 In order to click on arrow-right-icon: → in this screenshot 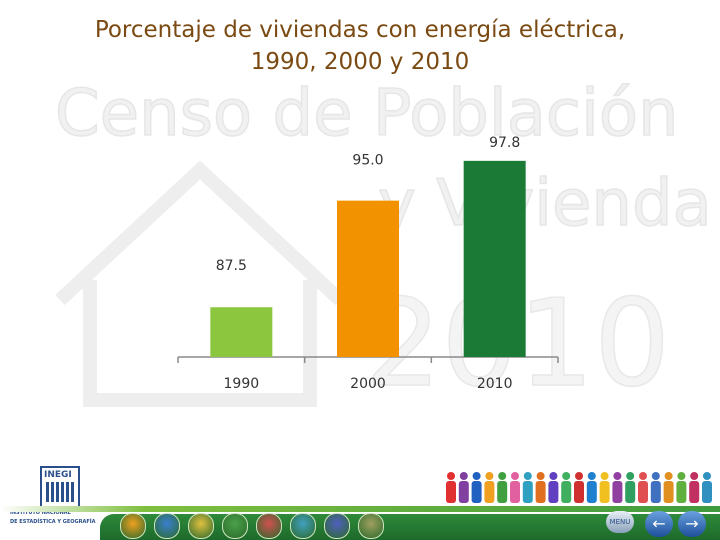, I will do `click(692, 523)`.